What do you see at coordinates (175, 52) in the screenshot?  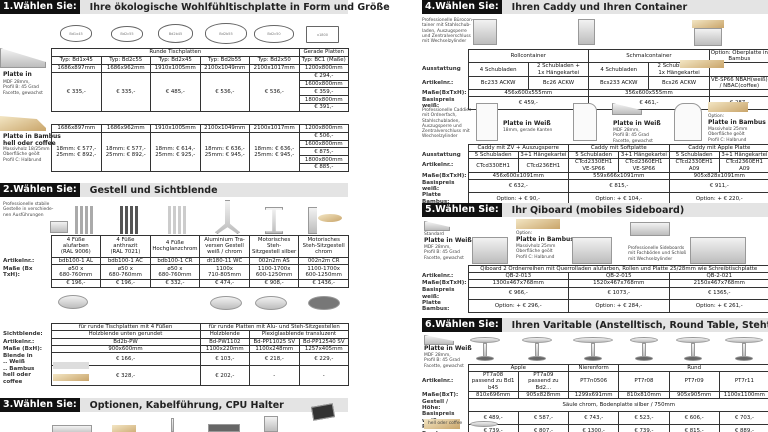 I see `table-cell: Runde Tischplatten` at bounding box center [175, 52].